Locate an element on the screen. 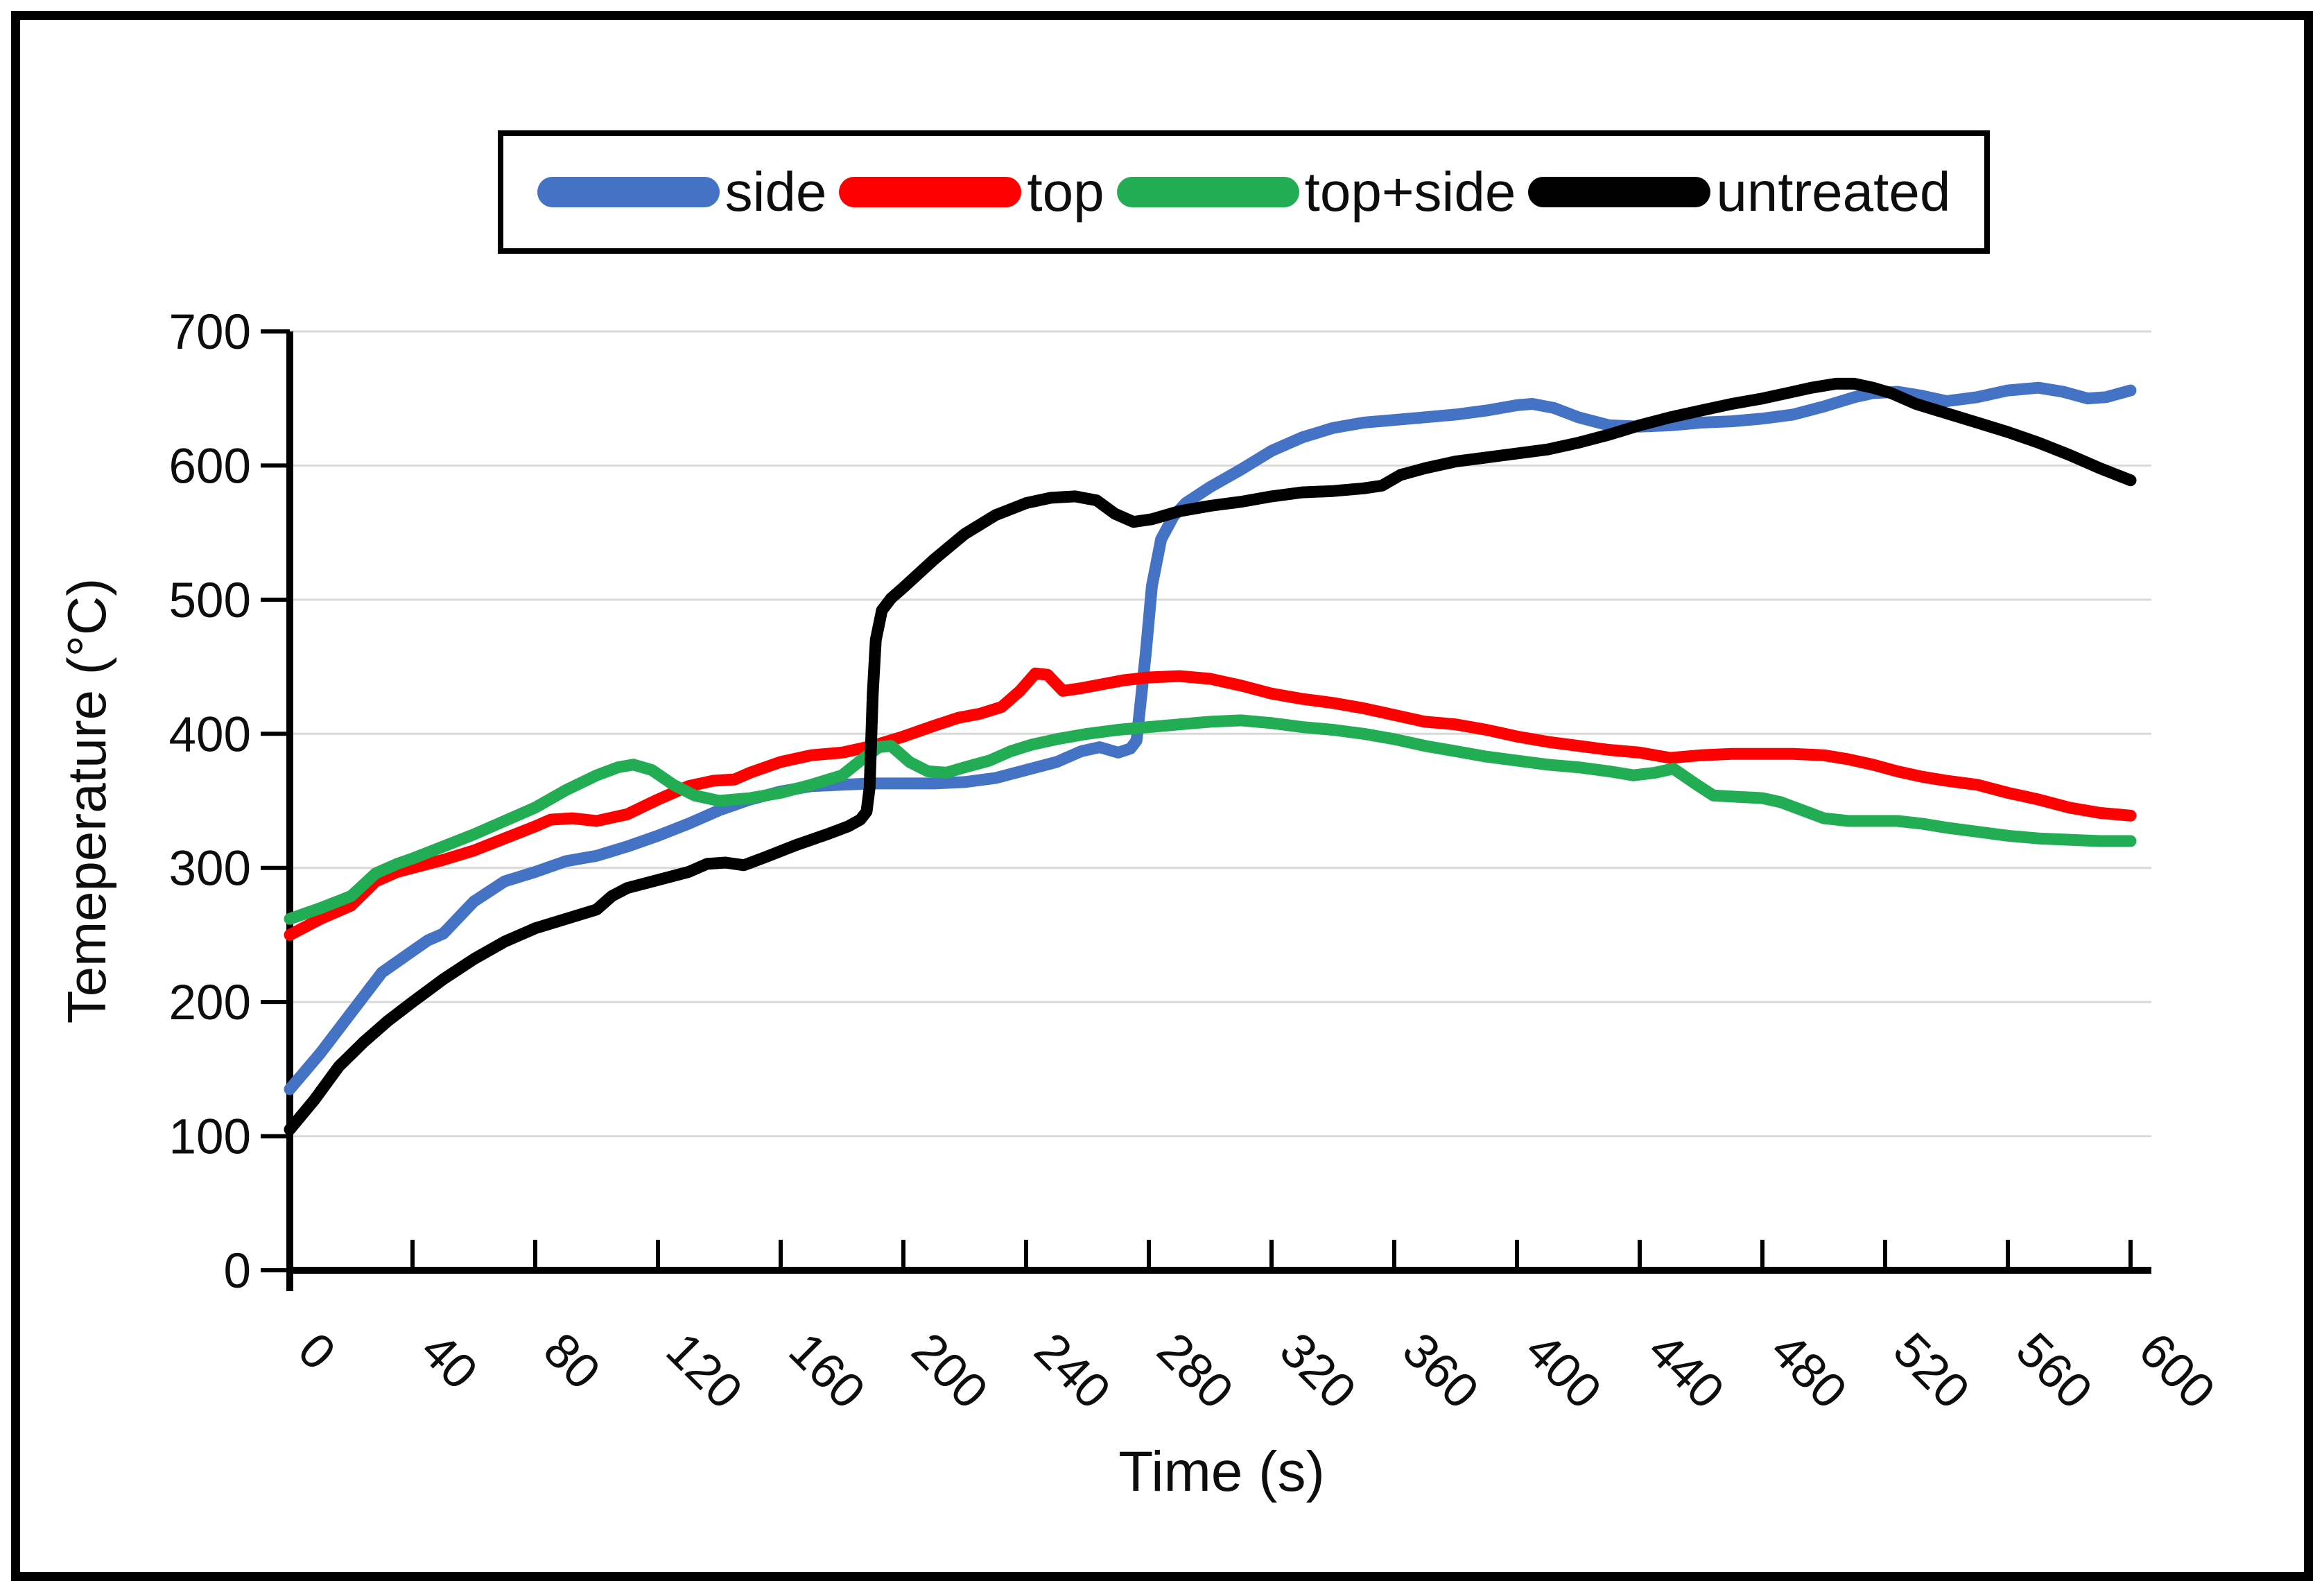  x-tick-label-560: 560 is located at coordinates (2054, 1370).